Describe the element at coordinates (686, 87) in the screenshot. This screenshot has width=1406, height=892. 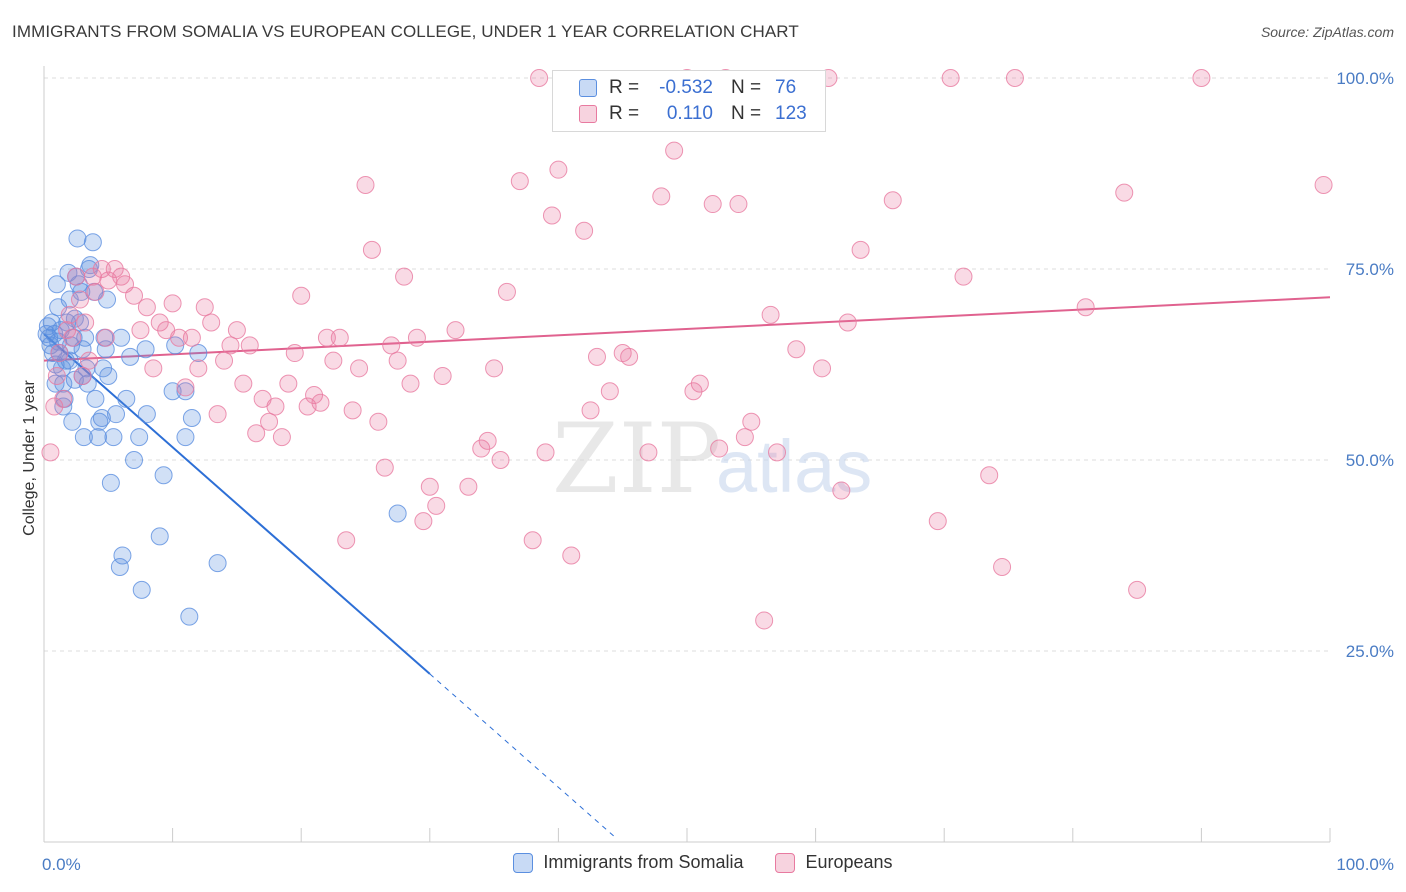
I see `legend-r-value: -0.532` at that location.